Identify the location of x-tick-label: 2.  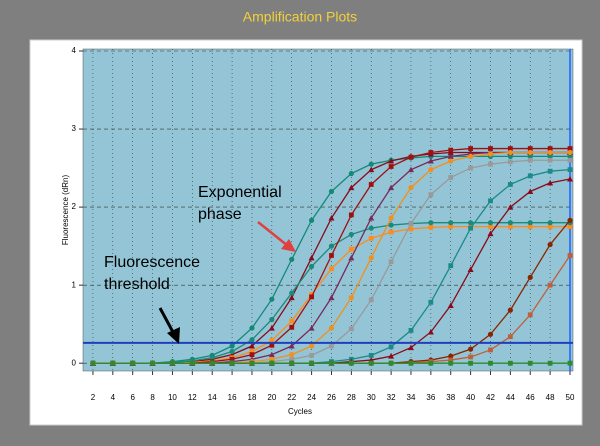
(93, 397).